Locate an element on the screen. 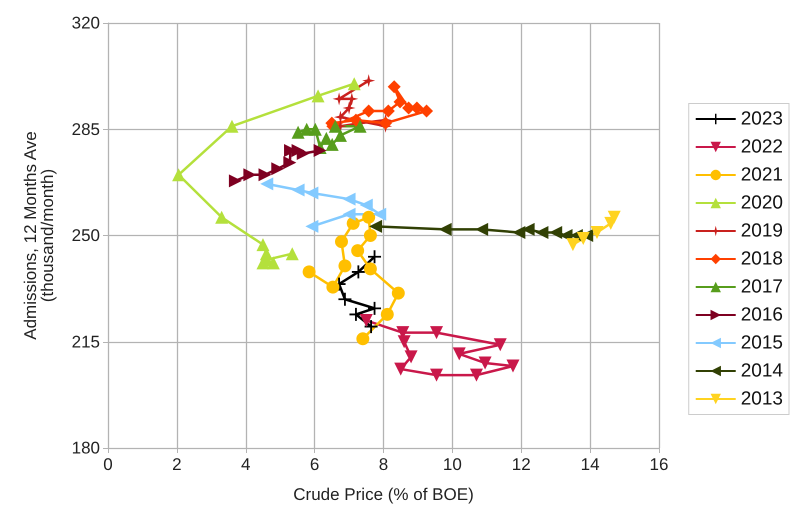 The width and height of the screenshot is (802, 518). legend-label: 2021 is located at coordinates (762, 175).